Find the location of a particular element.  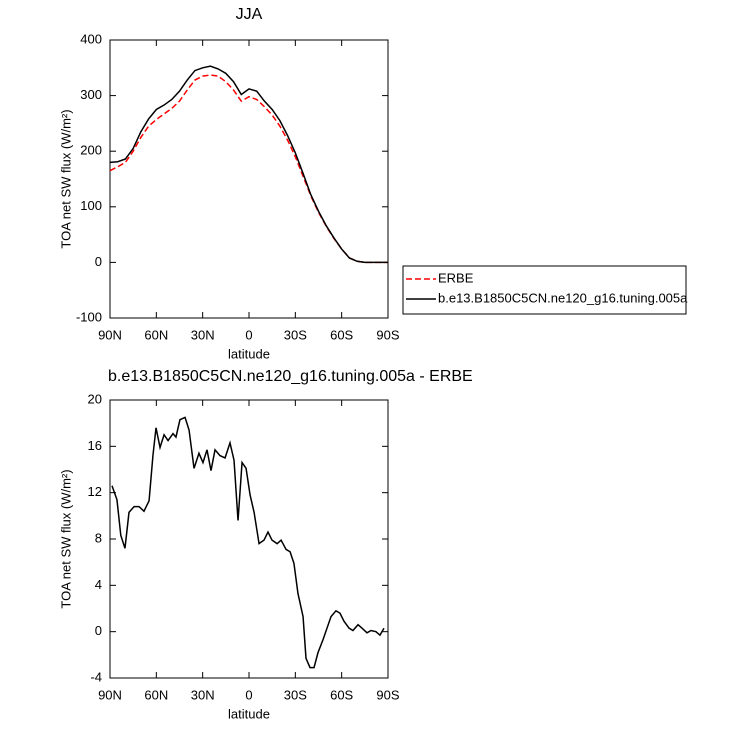

y-tick-label: 12 is located at coordinates (95, 491).